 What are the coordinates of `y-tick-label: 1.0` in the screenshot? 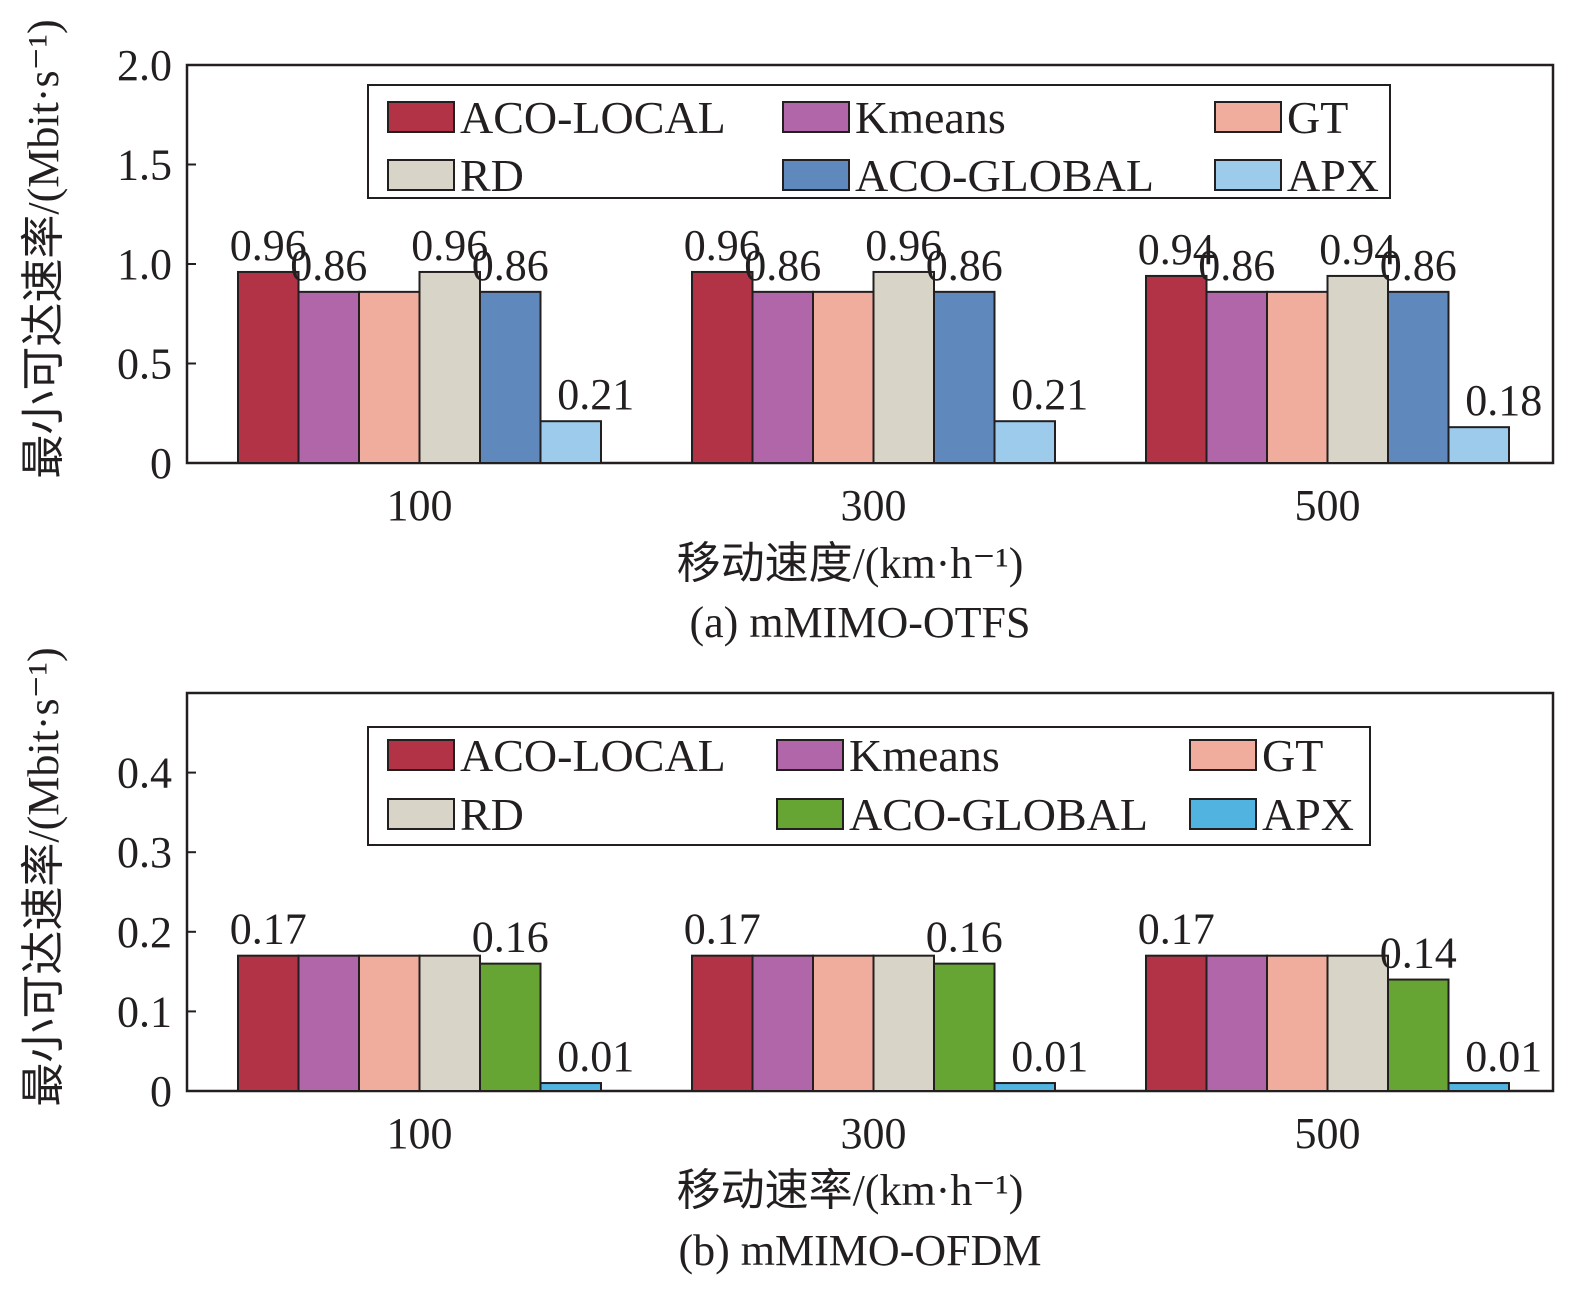 It's located at (144, 264).